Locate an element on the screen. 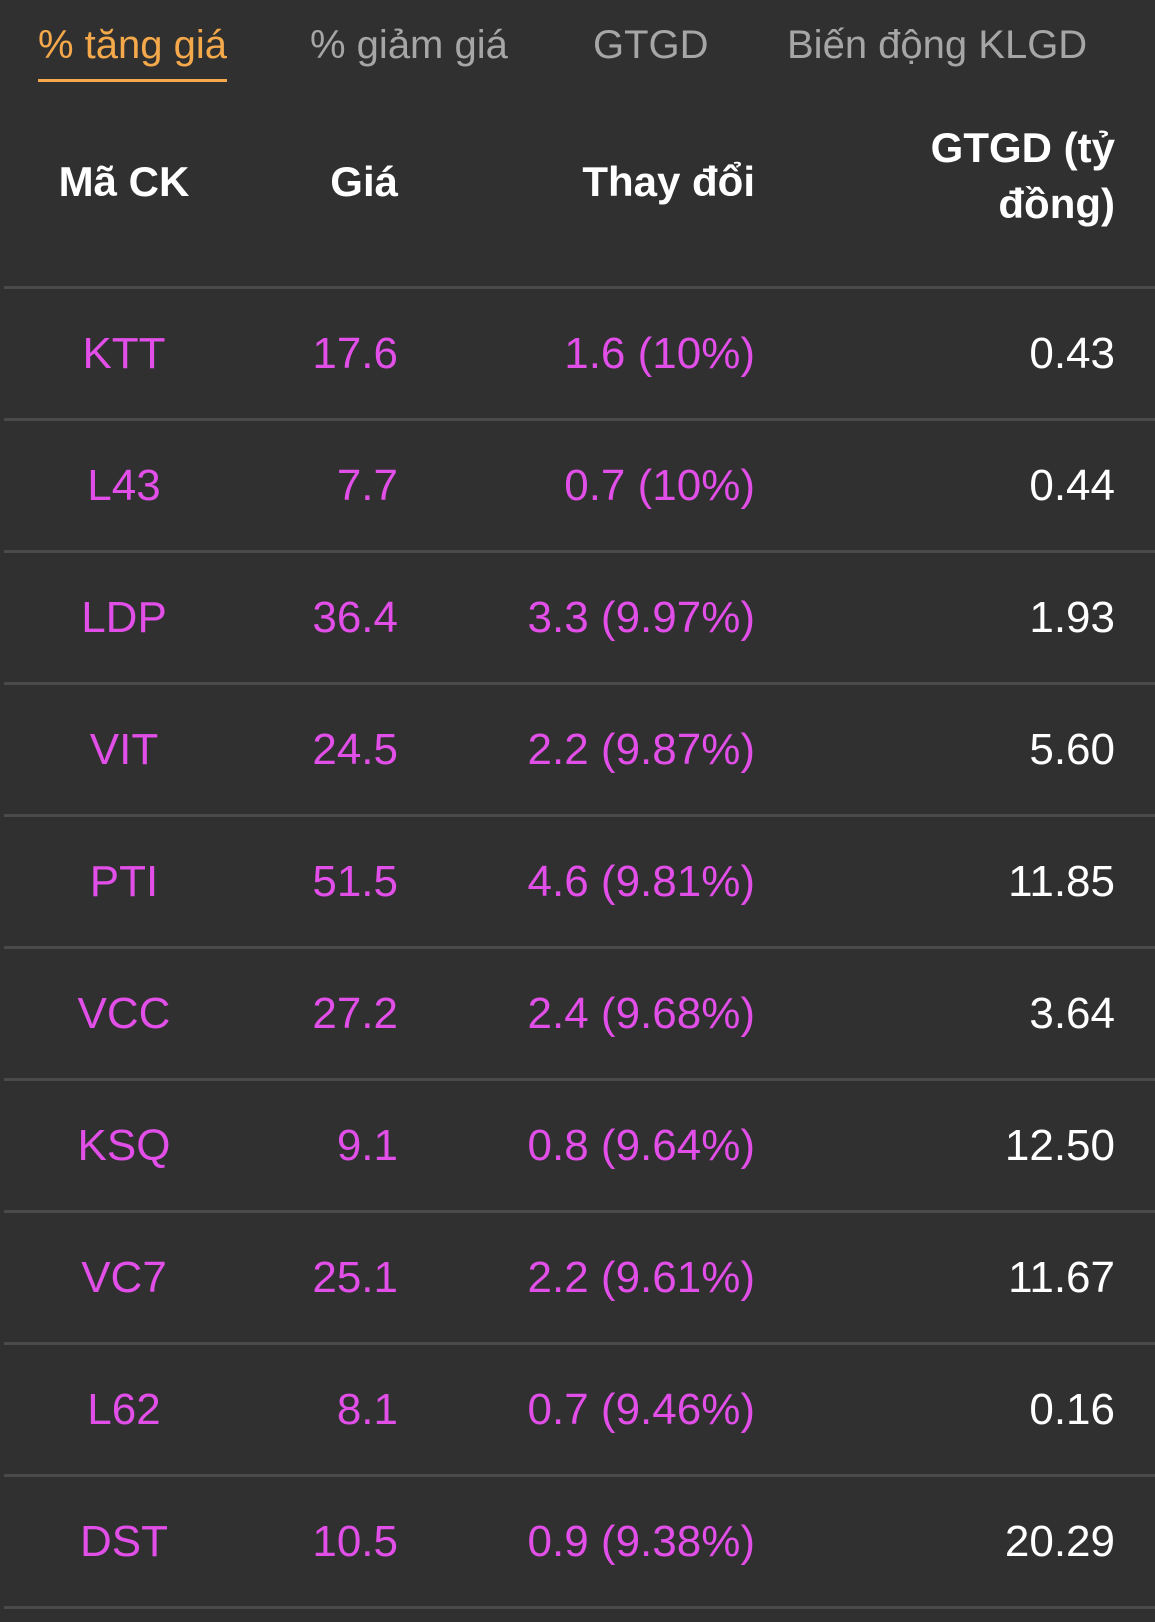 The height and width of the screenshot is (1622, 1155). stock-trading-value: 20.29 is located at coordinates (1059, 1541).